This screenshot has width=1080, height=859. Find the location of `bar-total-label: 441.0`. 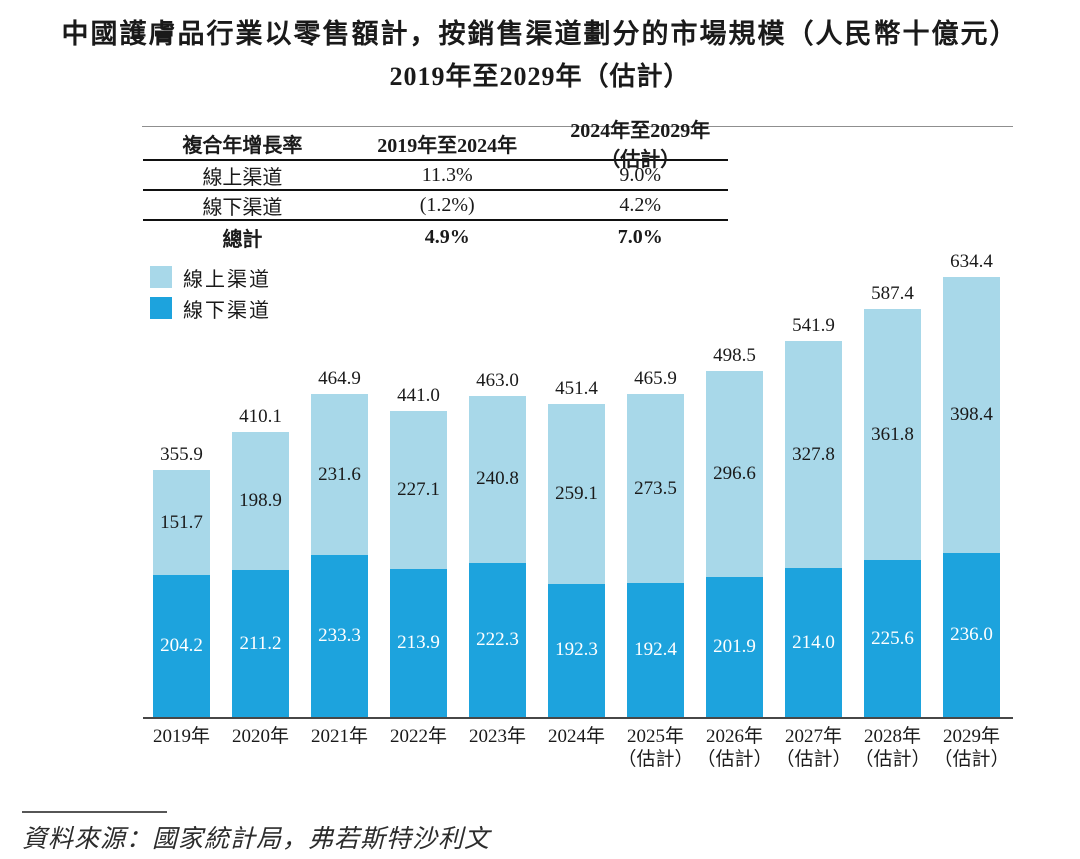

bar-total-label: 441.0 is located at coordinates (418, 395).